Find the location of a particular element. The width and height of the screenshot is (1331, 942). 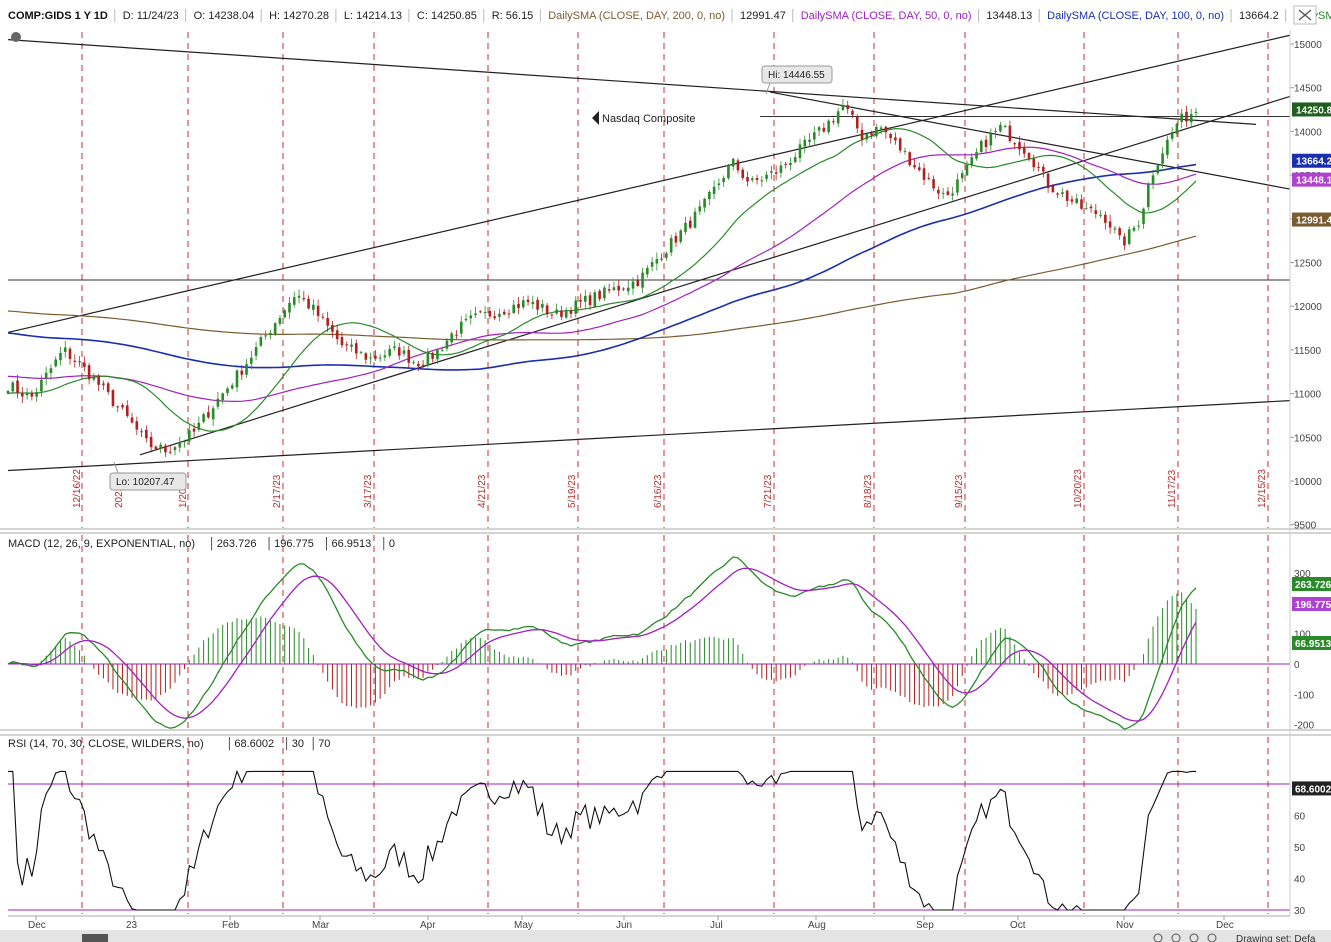

rsi-line is located at coordinates (602, 840).